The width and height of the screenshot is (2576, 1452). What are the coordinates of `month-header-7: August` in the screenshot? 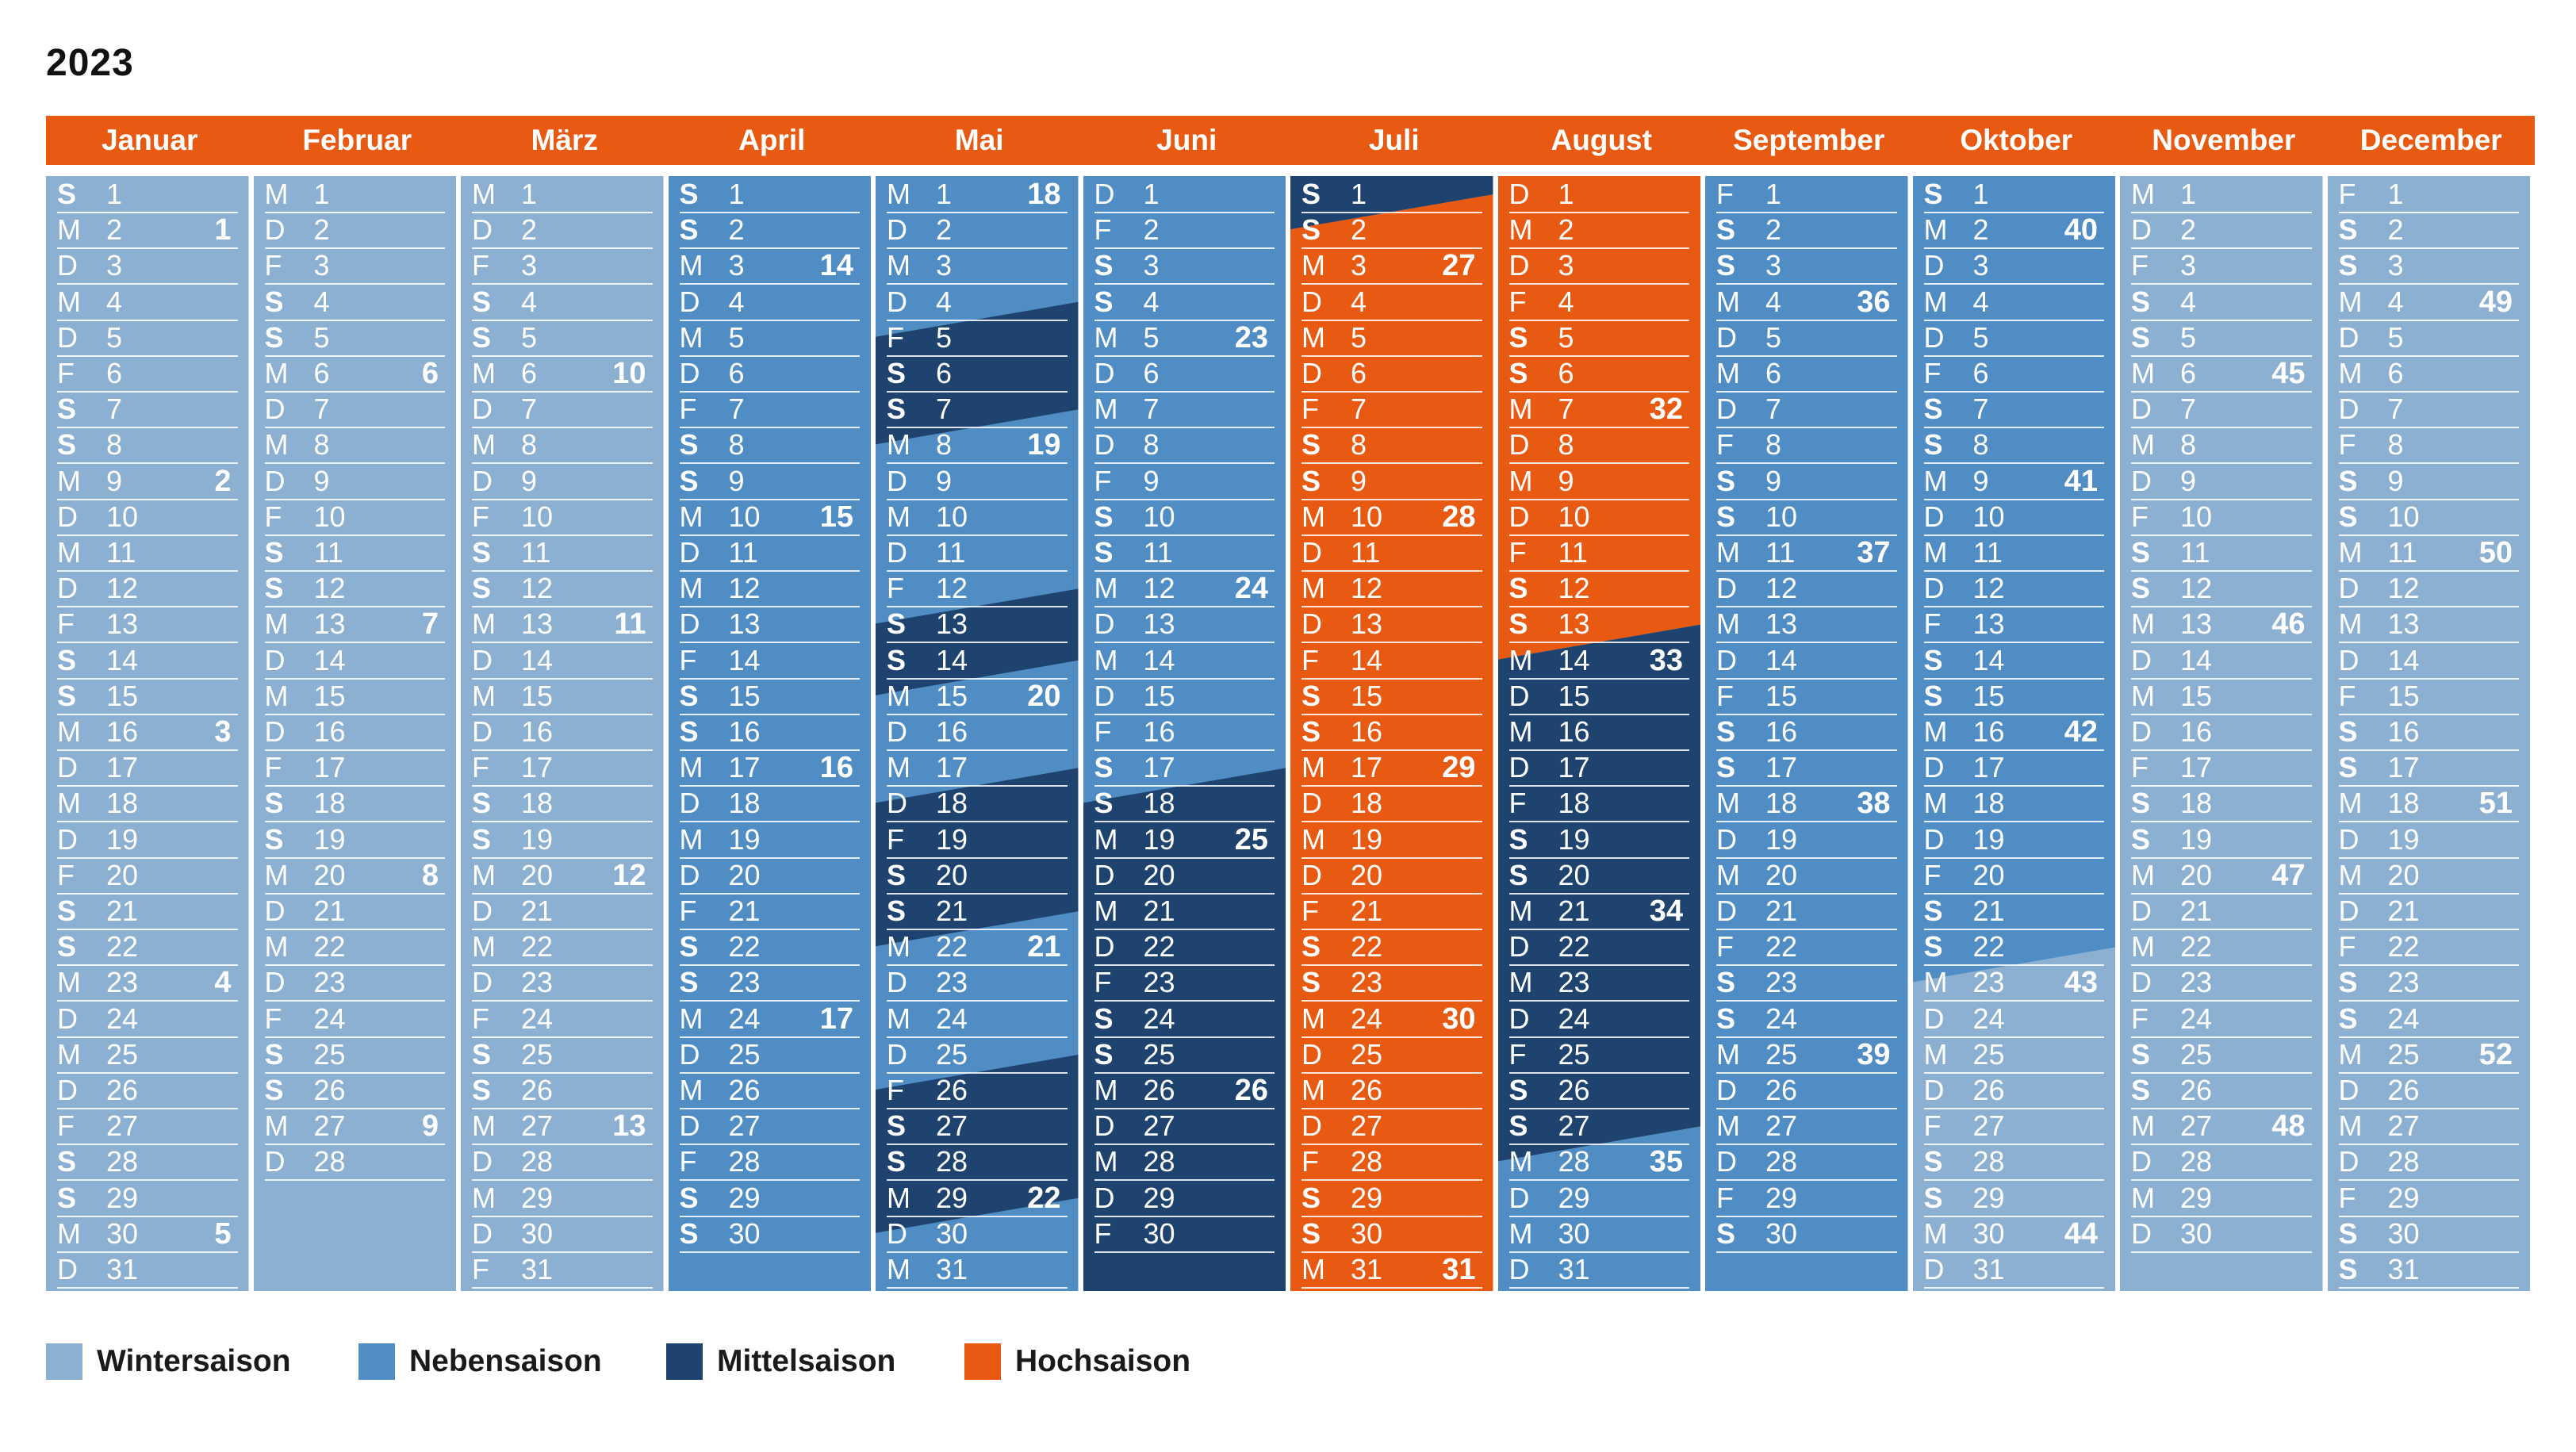 It's located at (1602, 140).